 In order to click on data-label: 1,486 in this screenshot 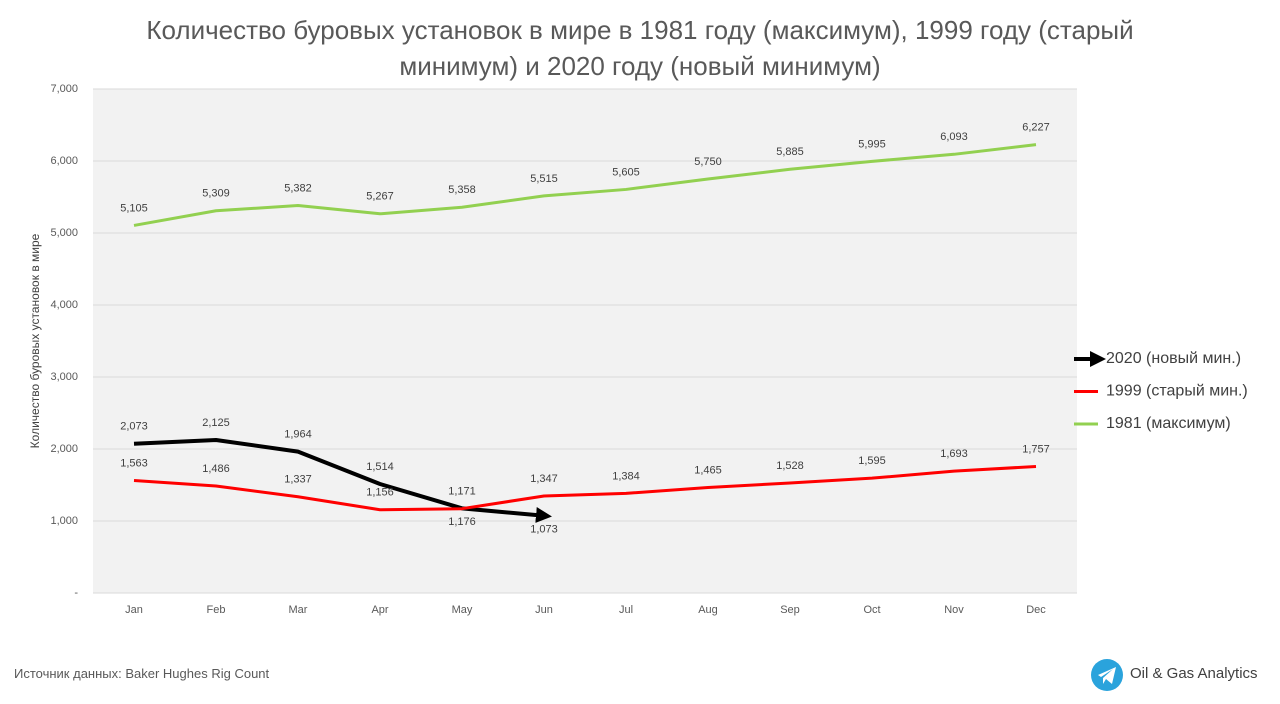, I will do `click(216, 469)`.